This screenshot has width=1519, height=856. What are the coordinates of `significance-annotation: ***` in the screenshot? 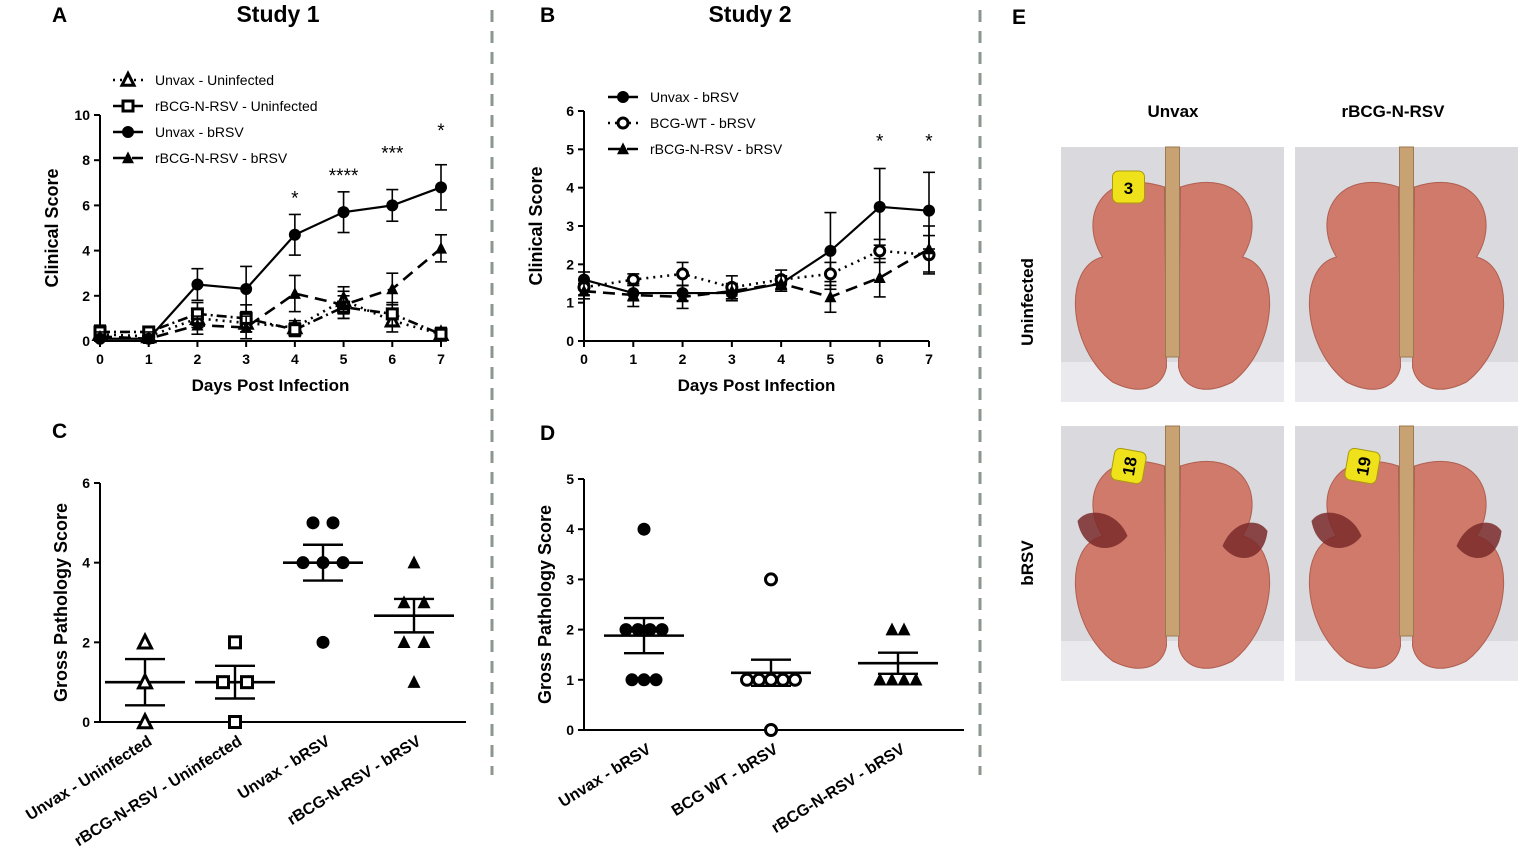 It's located at (392, 153).